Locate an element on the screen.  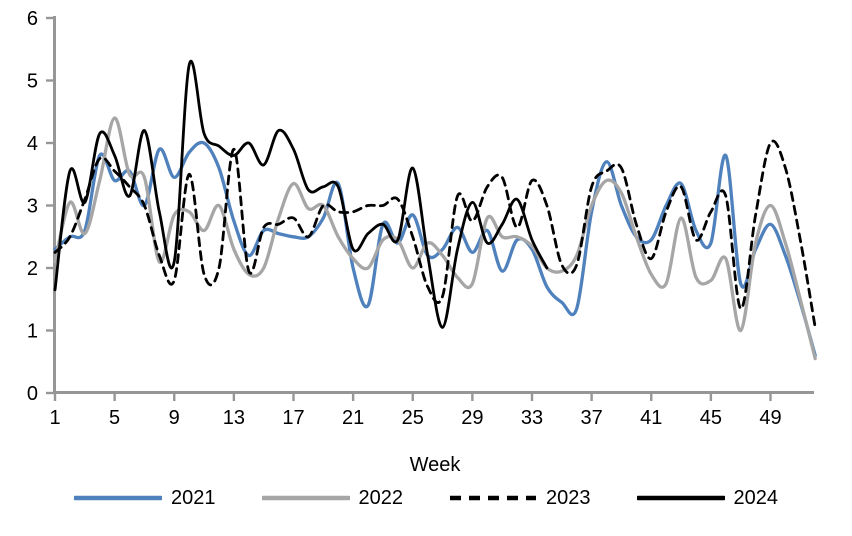
y-tick-label: 5 is located at coordinates (32, 82).